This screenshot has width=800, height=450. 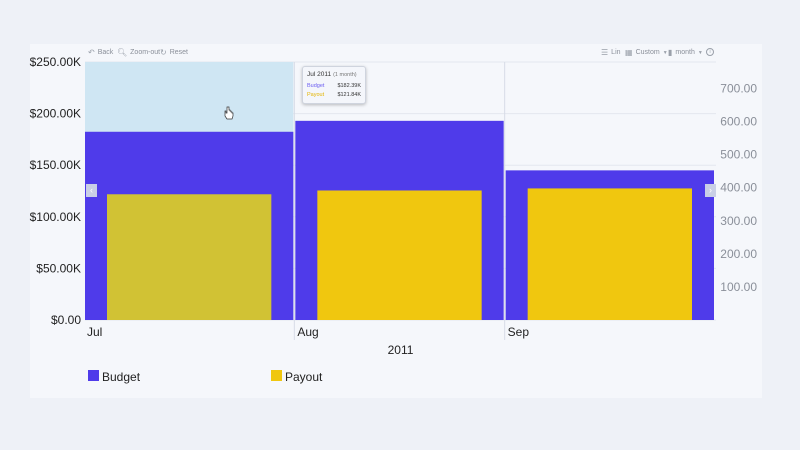 What do you see at coordinates (121, 377) in the screenshot?
I see `legend-label-budget: Budget` at bounding box center [121, 377].